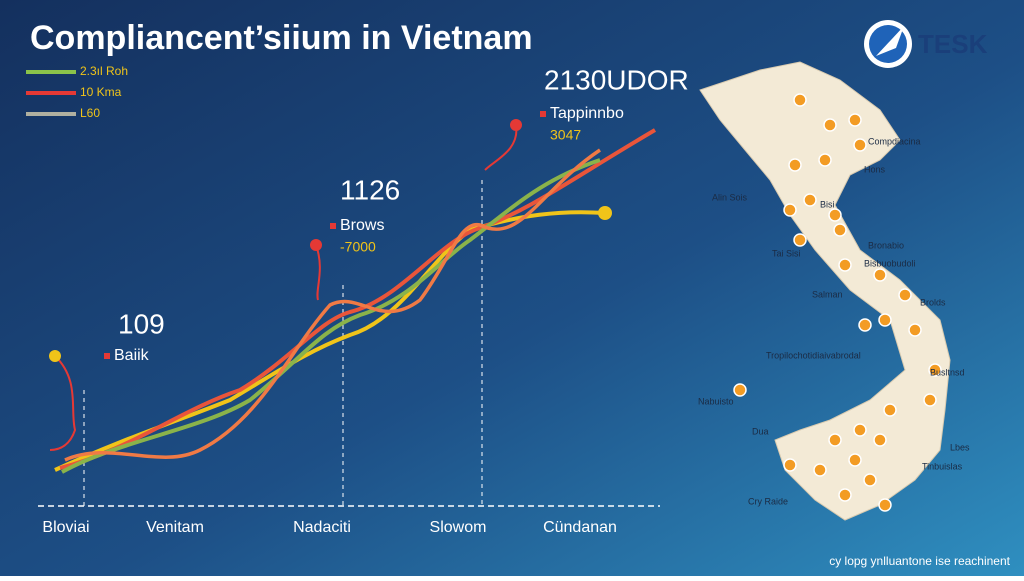 The image size is (1024, 581). Describe the element at coordinates (960, 447) in the screenshot. I see `map-label: Lbes` at that location.